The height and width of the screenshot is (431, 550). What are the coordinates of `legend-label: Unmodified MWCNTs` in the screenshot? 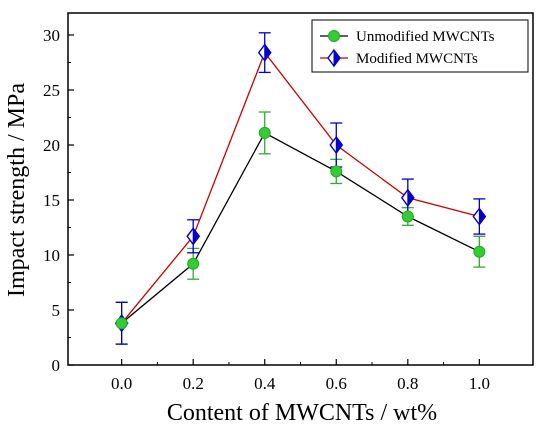 It's located at (425, 37).